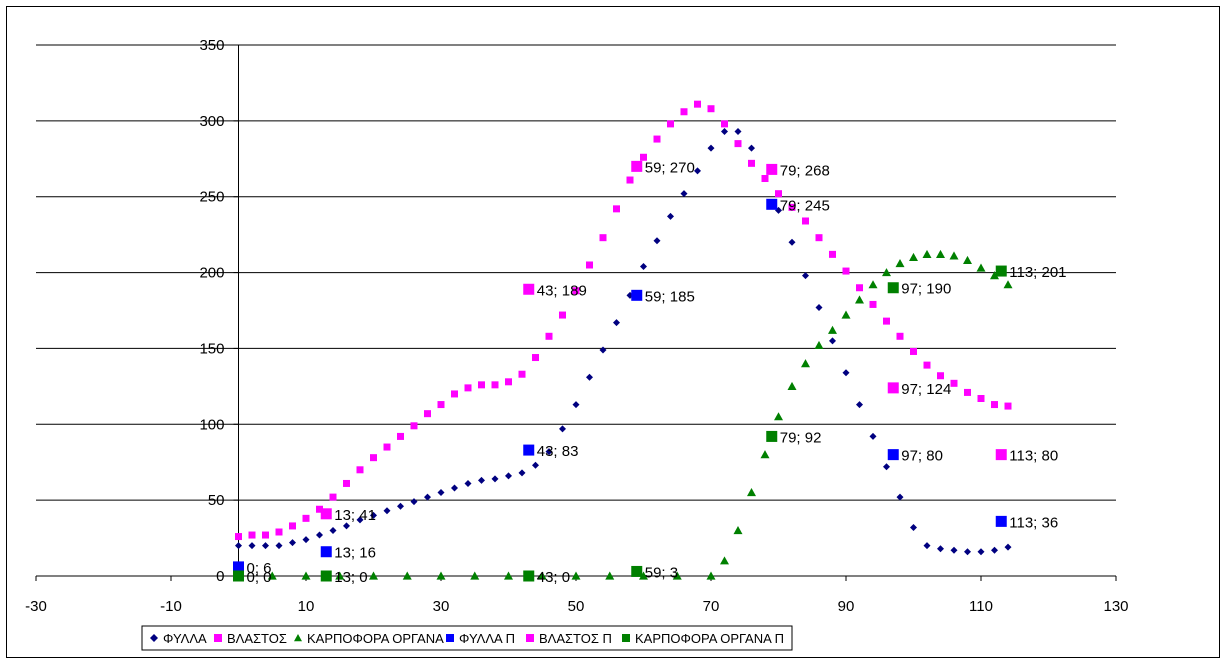 Image resolution: width=1226 pixels, height=664 pixels. What do you see at coordinates (1033, 522) in the screenshot?
I see `series-3-data-label-6: 113; 36` at bounding box center [1033, 522].